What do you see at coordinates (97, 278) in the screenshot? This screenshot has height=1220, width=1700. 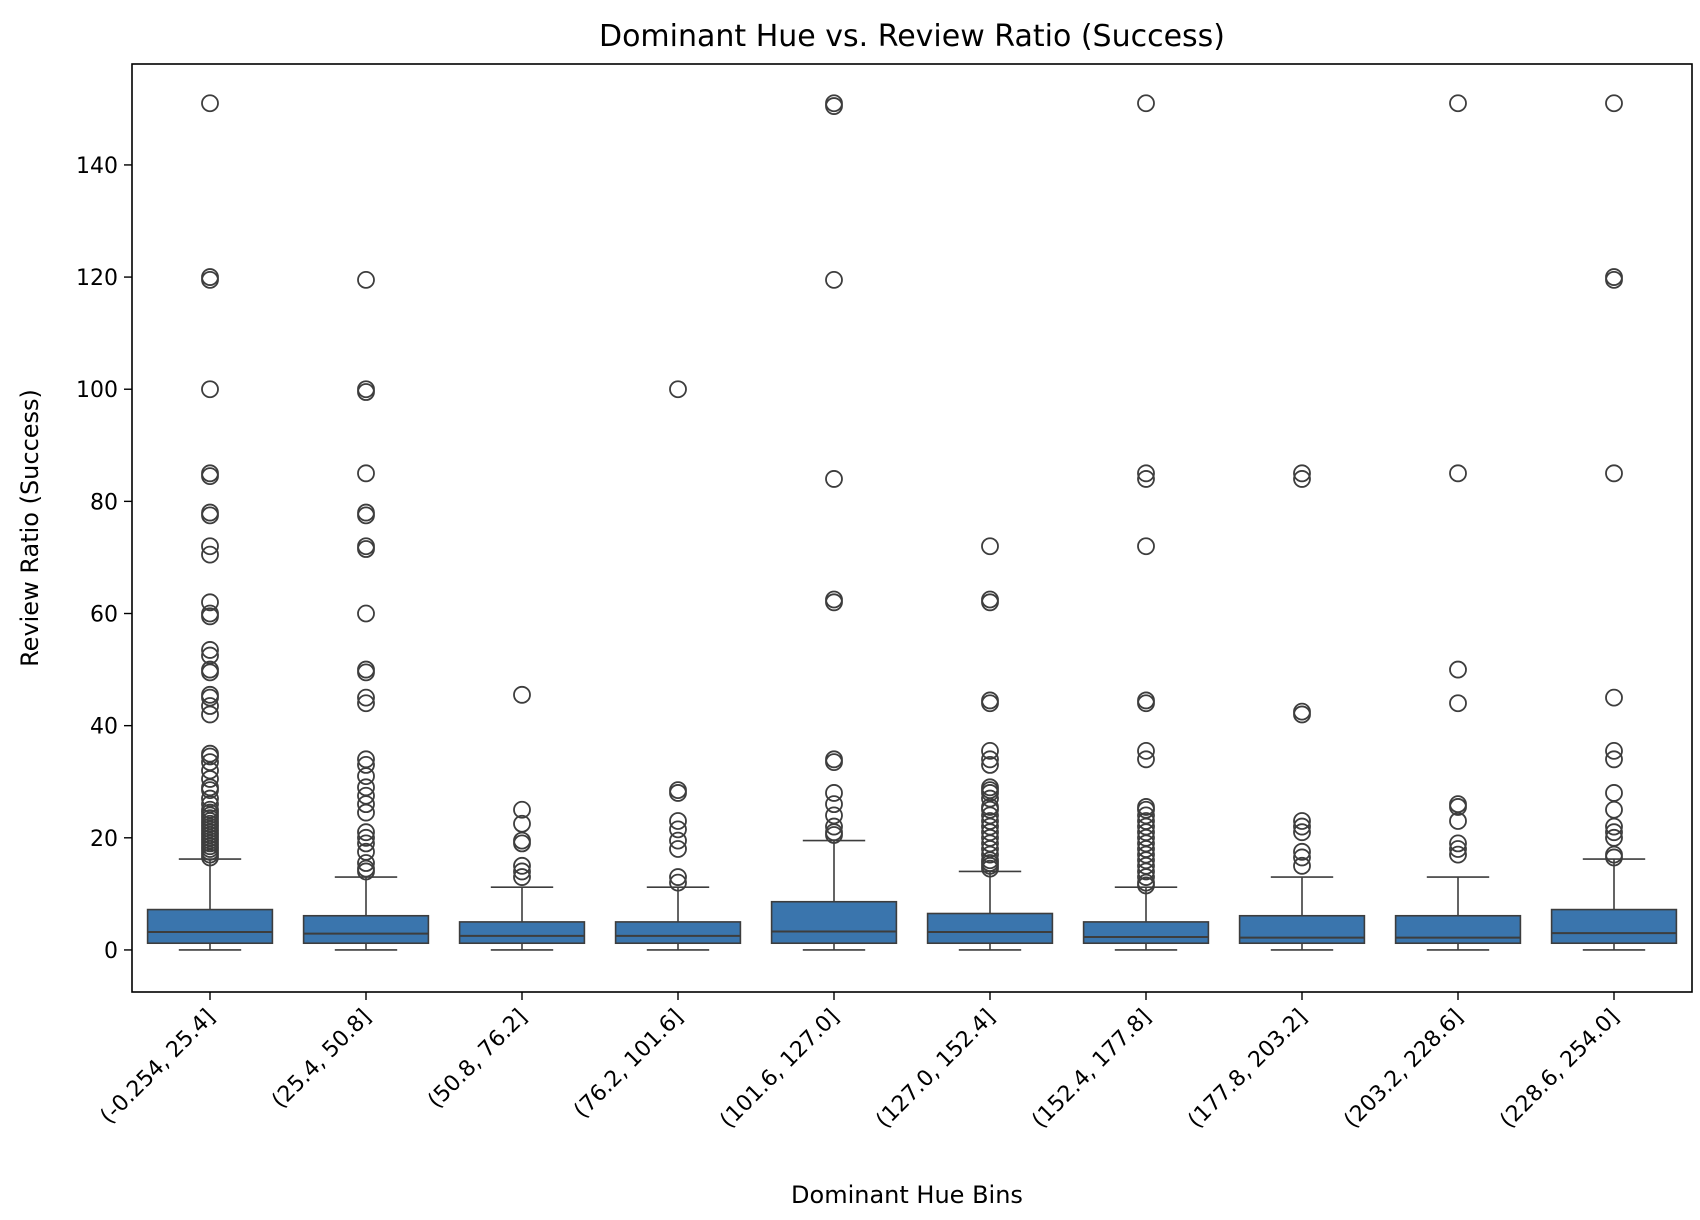 I see `y-tick-label: 120` at bounding box center [97, 278].